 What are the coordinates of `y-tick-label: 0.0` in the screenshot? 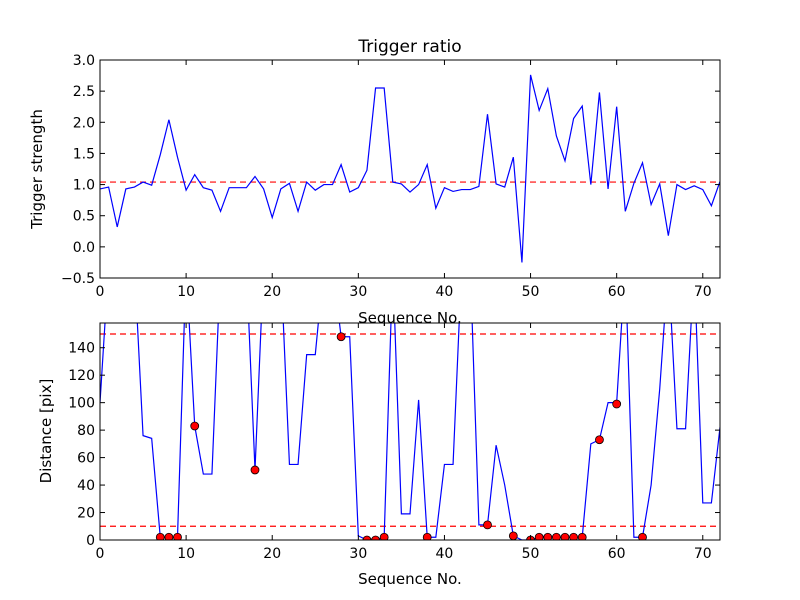 It's located at (84, 248).